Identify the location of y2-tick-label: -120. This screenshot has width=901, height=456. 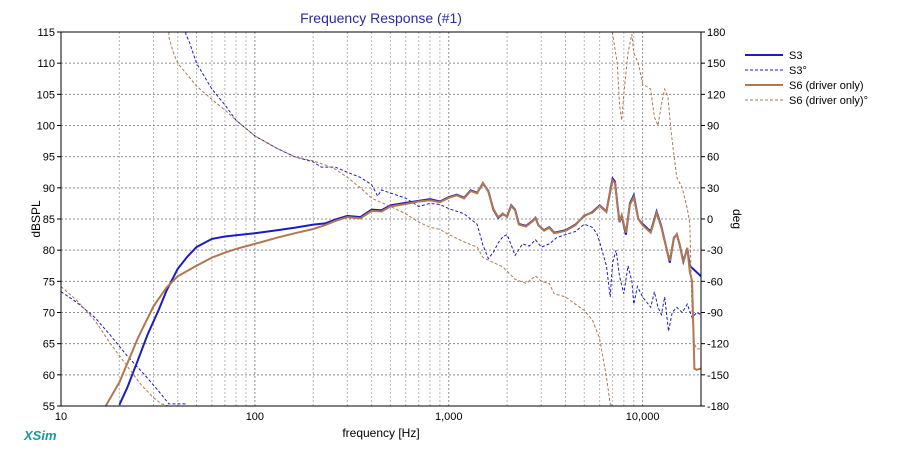
(718, 345).